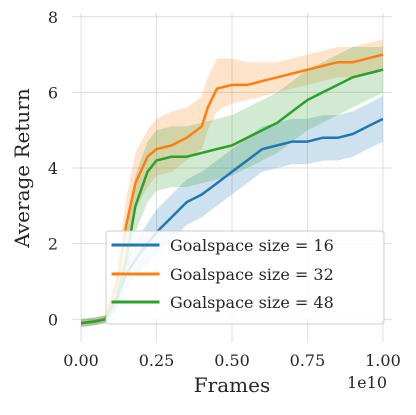 The image size is (416, 415). What do you see at coordinates (53, 92) in the screenshot?
I see `y-tick-label: 6` at bounding box center [53, 92].